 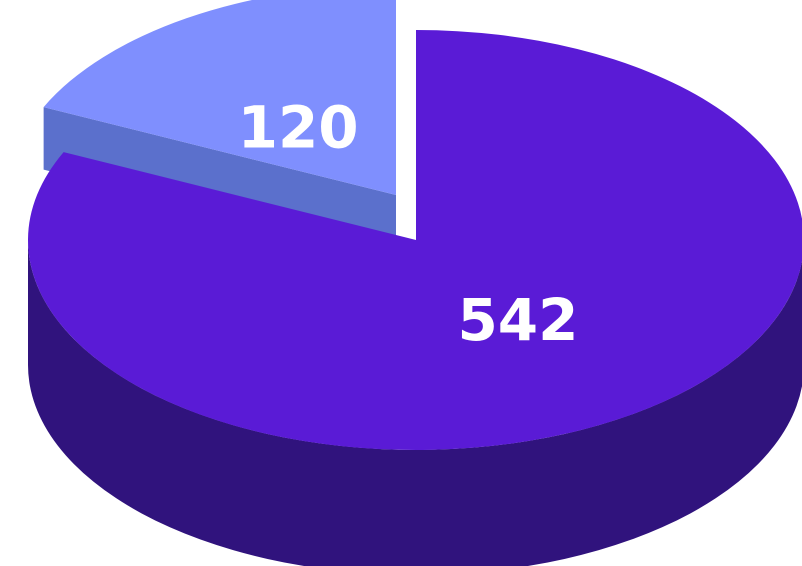 I want to click on data-label-120: 120, so click(x=298, y=128).